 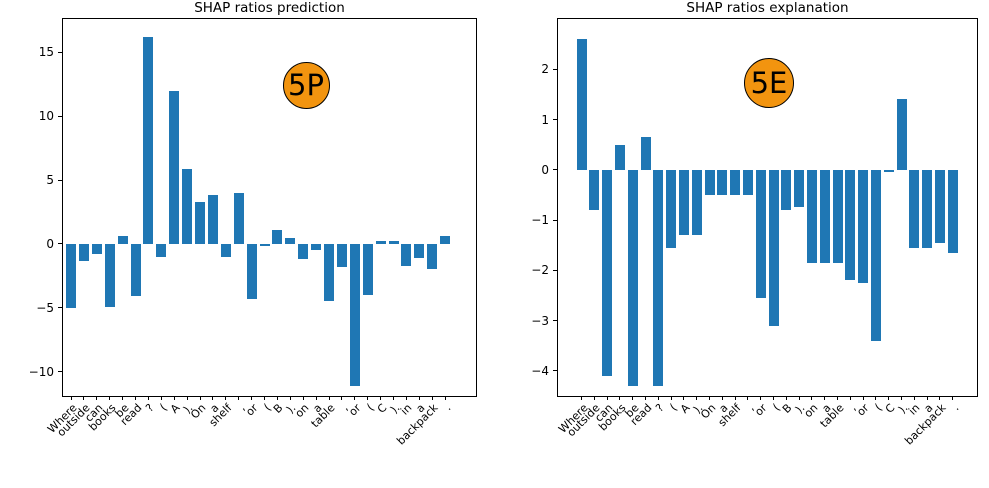 What do you see at coordinates (767, 8) in the screenshot?
I see `chart-title-explanation: SHAP ratios explanation` at bounding box center [767, 8].